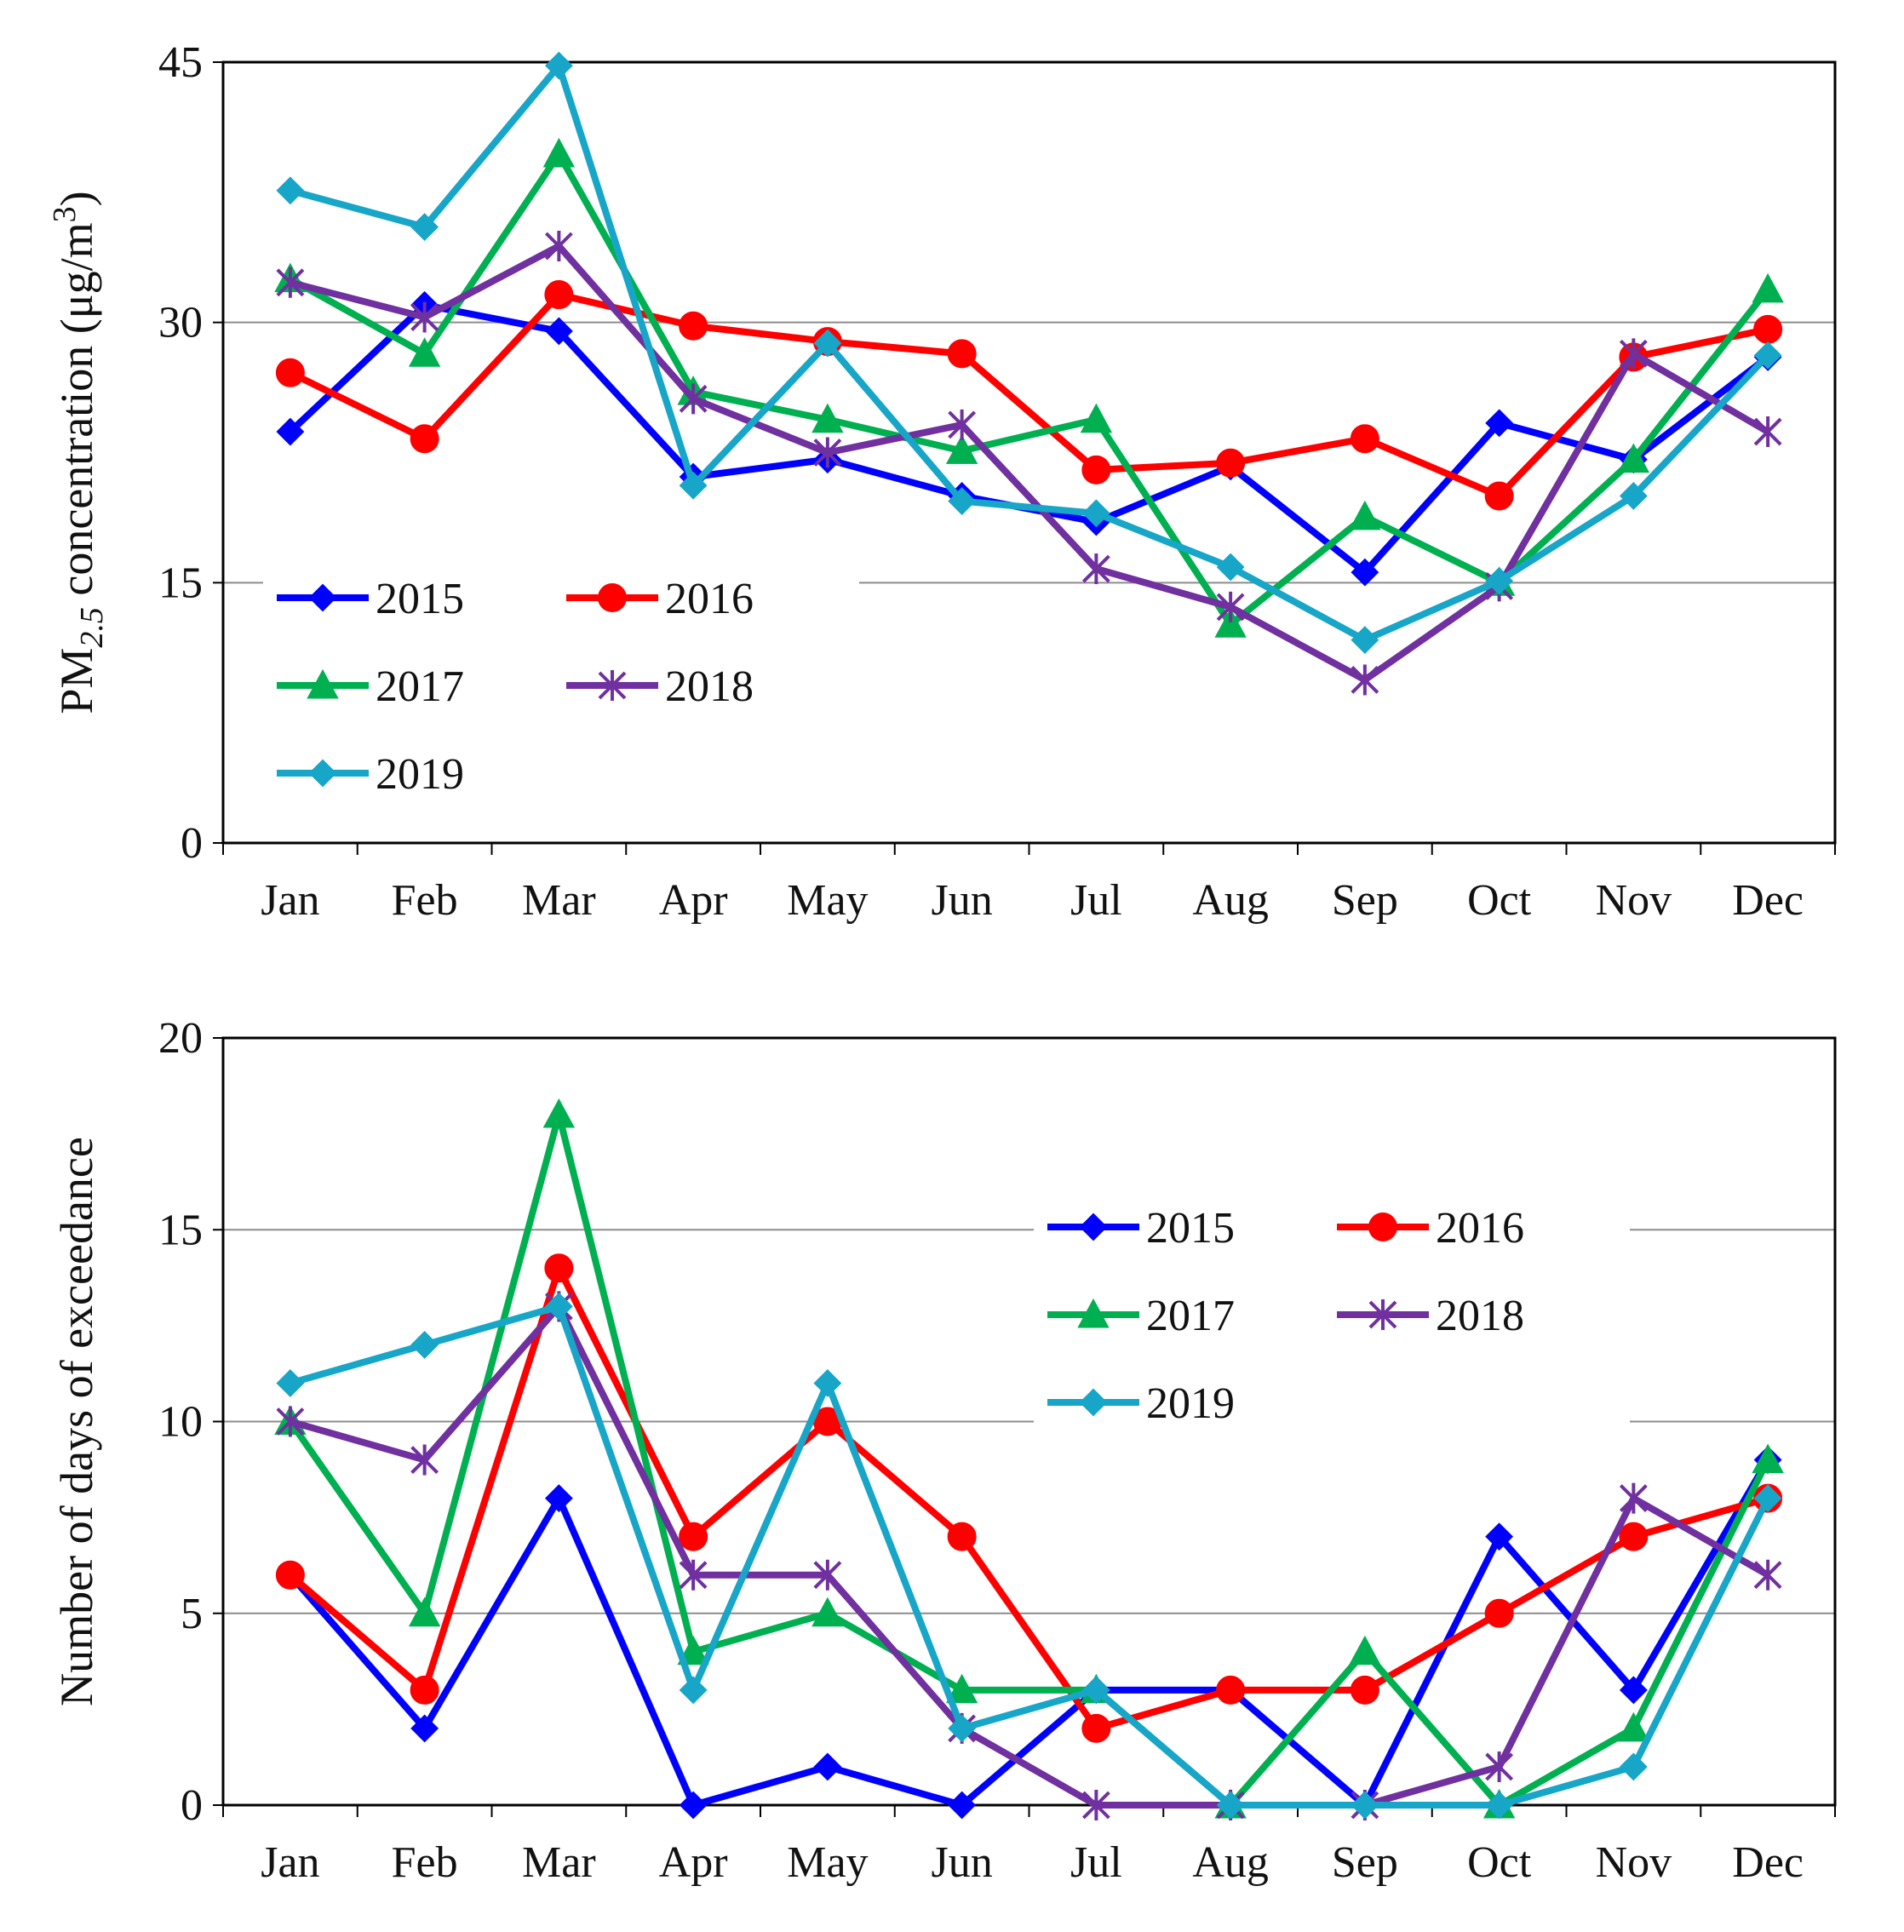  Describe the element at coordinates (1141, 1403) in the screenshot. I see `legend-item-2019: 2019` at that location.